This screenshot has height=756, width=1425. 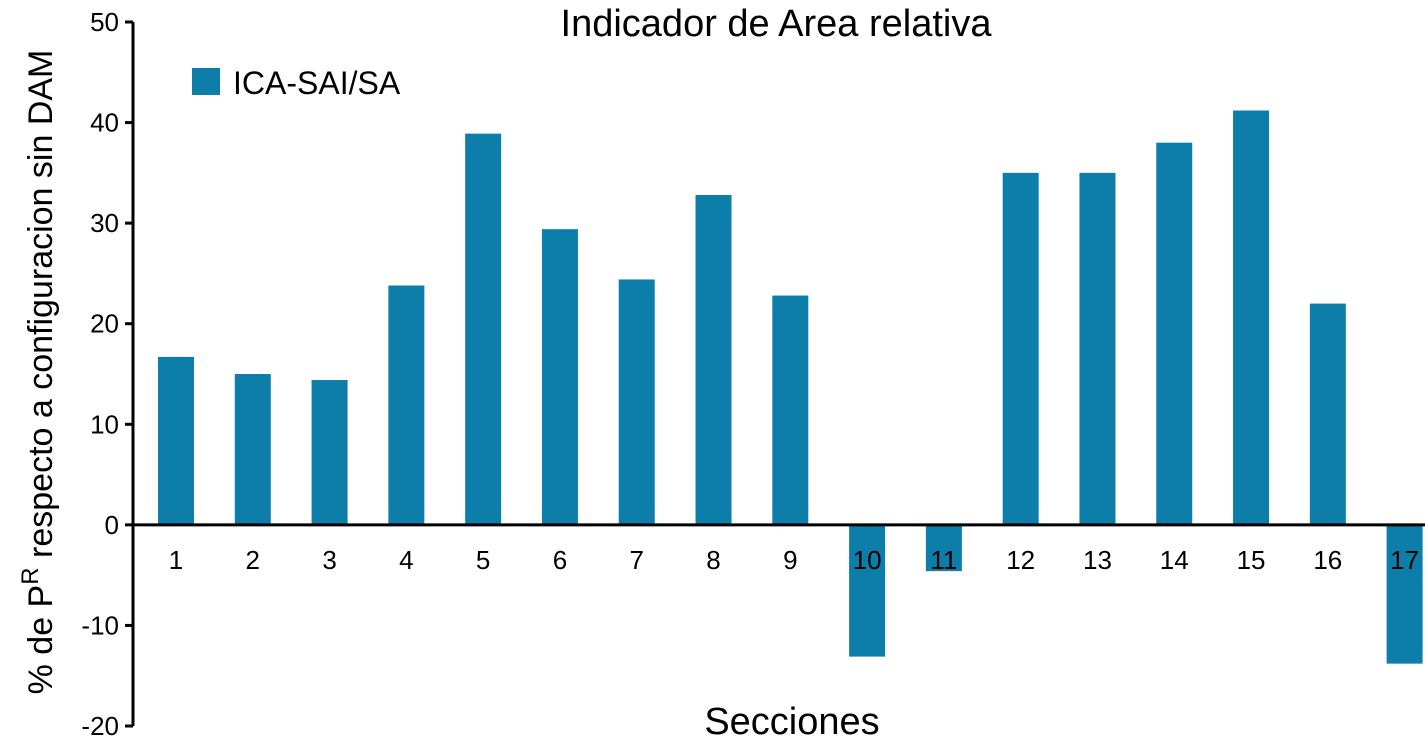 What do you see at coordinates (943, 560) in the screenshot?
I see `x-tick-label: 11` at bounding box center [943, 560].